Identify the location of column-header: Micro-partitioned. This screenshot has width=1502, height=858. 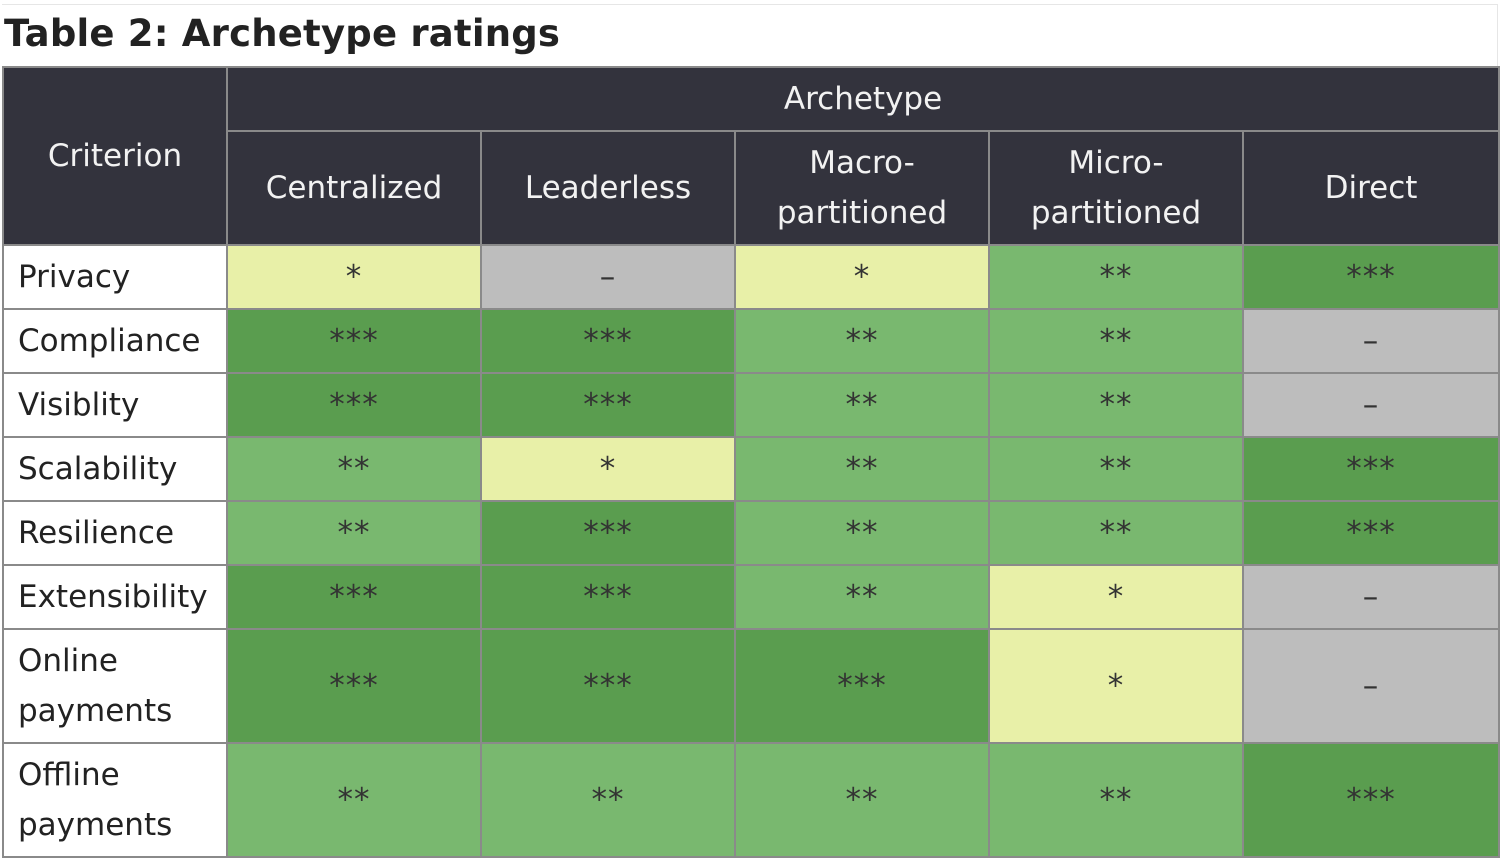
(1116, 188).